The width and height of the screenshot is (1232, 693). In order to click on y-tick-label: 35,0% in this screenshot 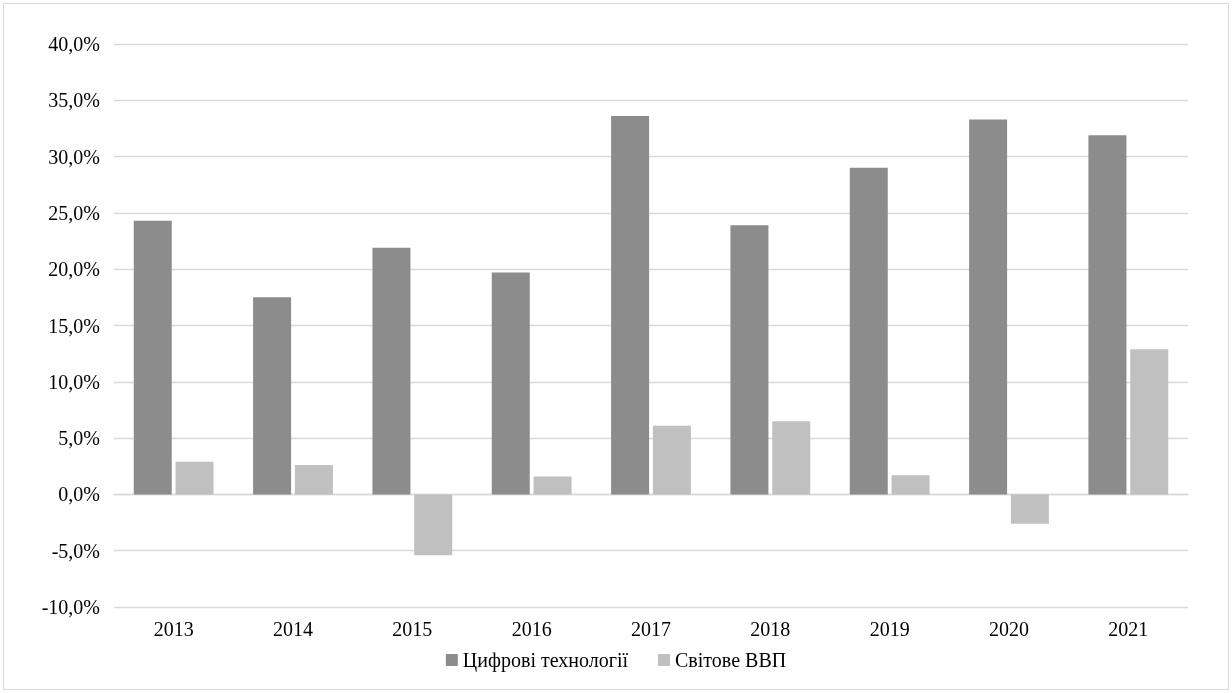, I will do `click(74, 100)`.